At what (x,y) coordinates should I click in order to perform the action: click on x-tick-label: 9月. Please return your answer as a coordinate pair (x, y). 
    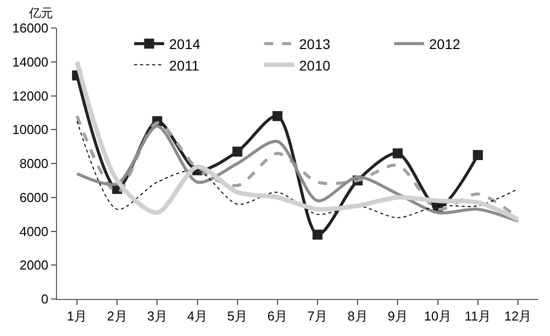
    Looking at the image, I should click on (398, 316).